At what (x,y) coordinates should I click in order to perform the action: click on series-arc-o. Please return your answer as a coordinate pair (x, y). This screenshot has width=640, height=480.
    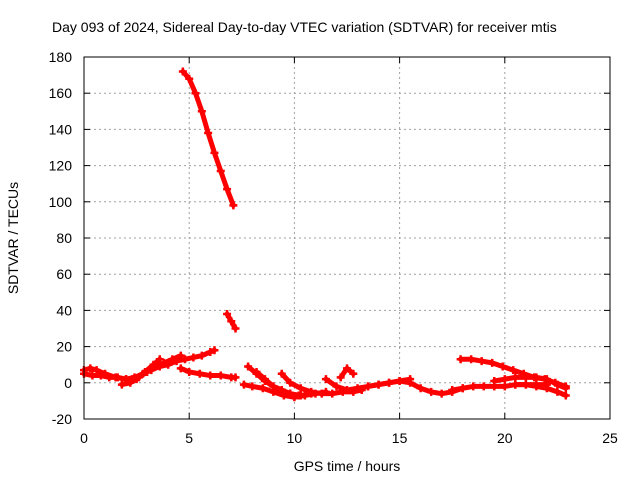
    Looking at the image, I should click on (530, 383).